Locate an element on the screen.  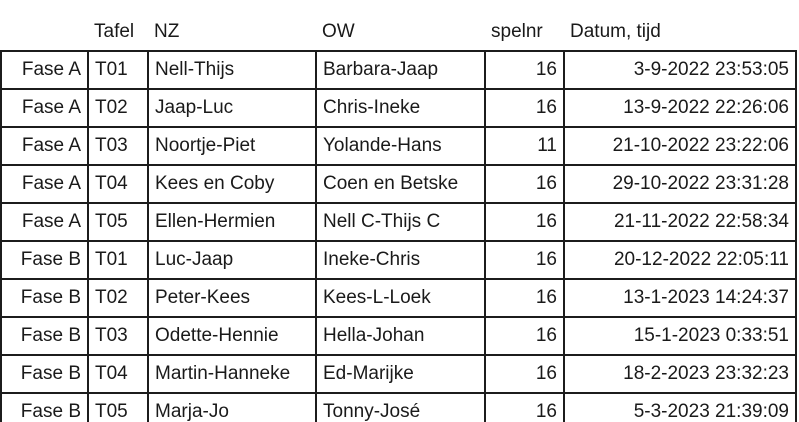
nz-cell: Jaap-Luc is located at coordinates (232, 108).